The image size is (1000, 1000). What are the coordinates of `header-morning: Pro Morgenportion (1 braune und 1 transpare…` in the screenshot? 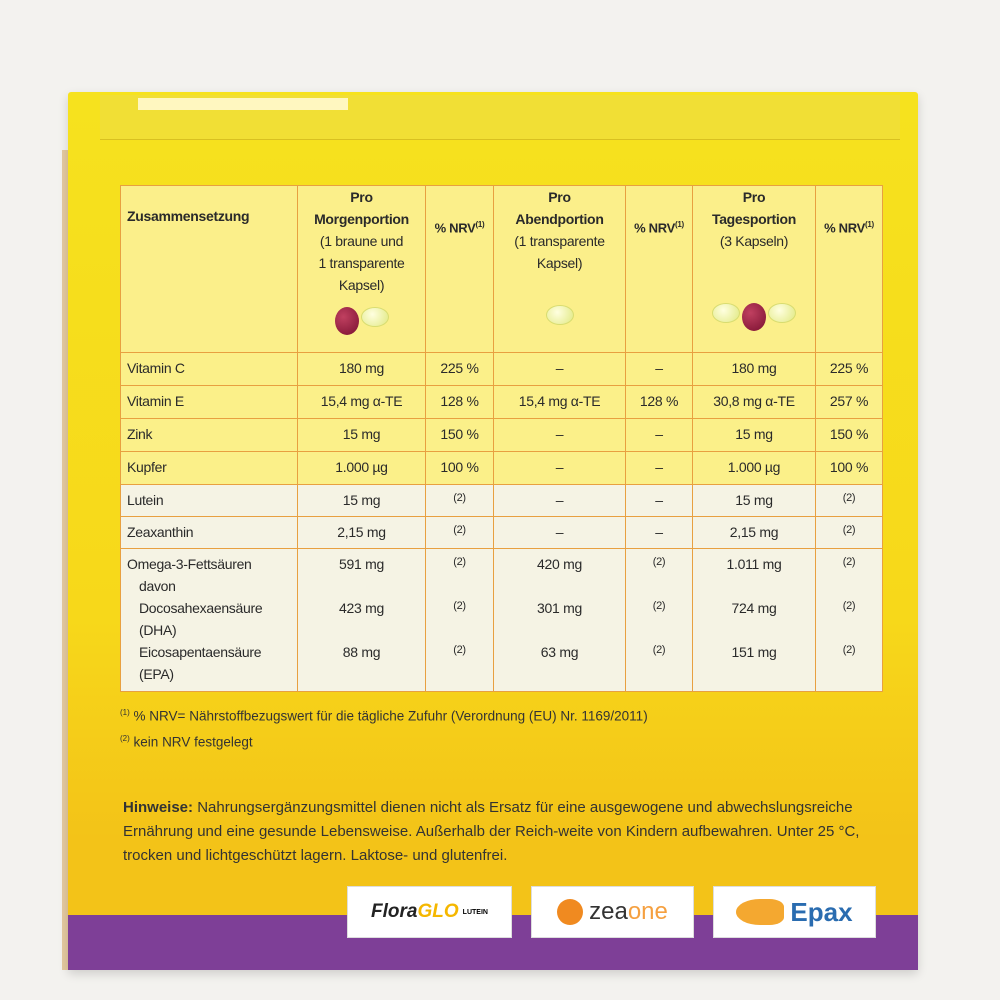 It's located at (361, 269).